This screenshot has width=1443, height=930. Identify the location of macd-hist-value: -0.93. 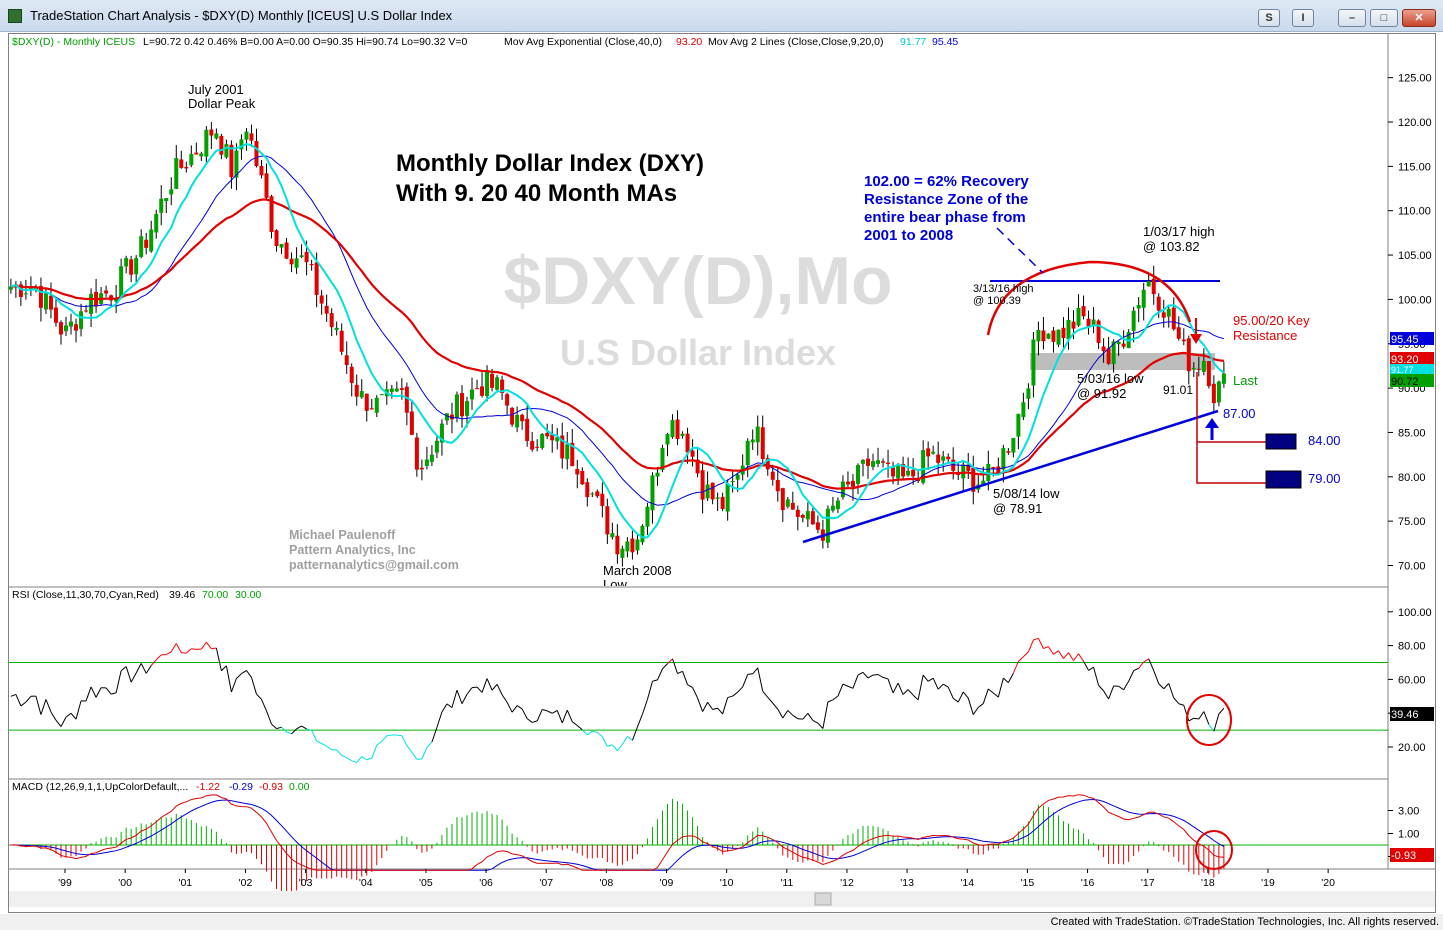
(271, 787).